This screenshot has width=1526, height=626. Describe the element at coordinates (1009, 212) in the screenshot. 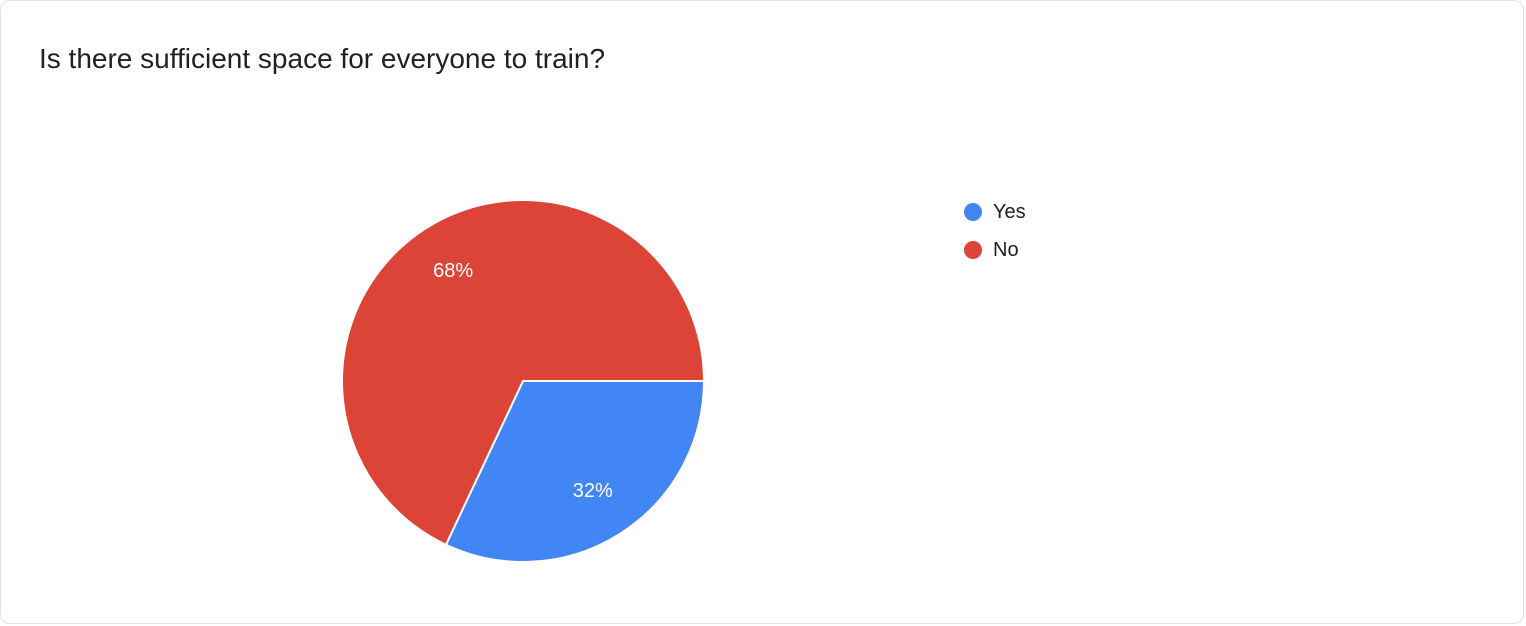

I see `legend-label-yes: Yes` at that location.